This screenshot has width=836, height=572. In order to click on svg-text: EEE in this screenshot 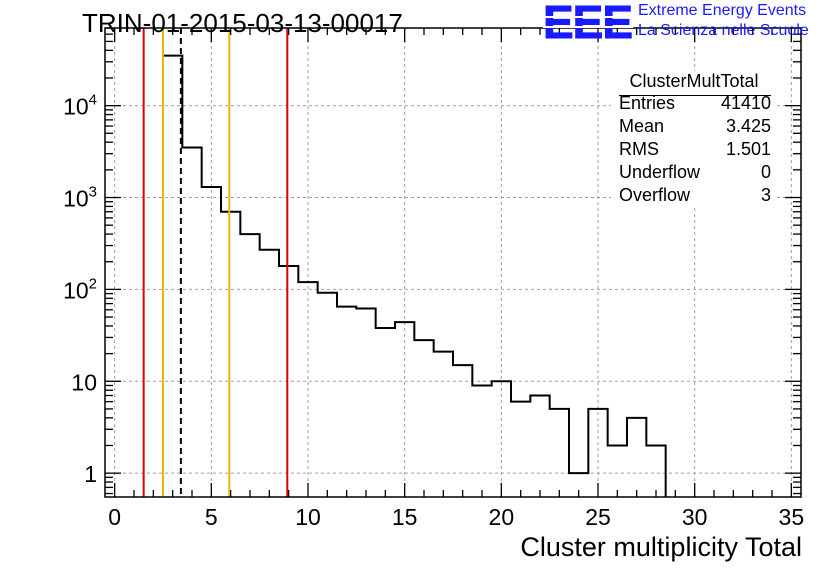, I will do `click(587, 22)`.